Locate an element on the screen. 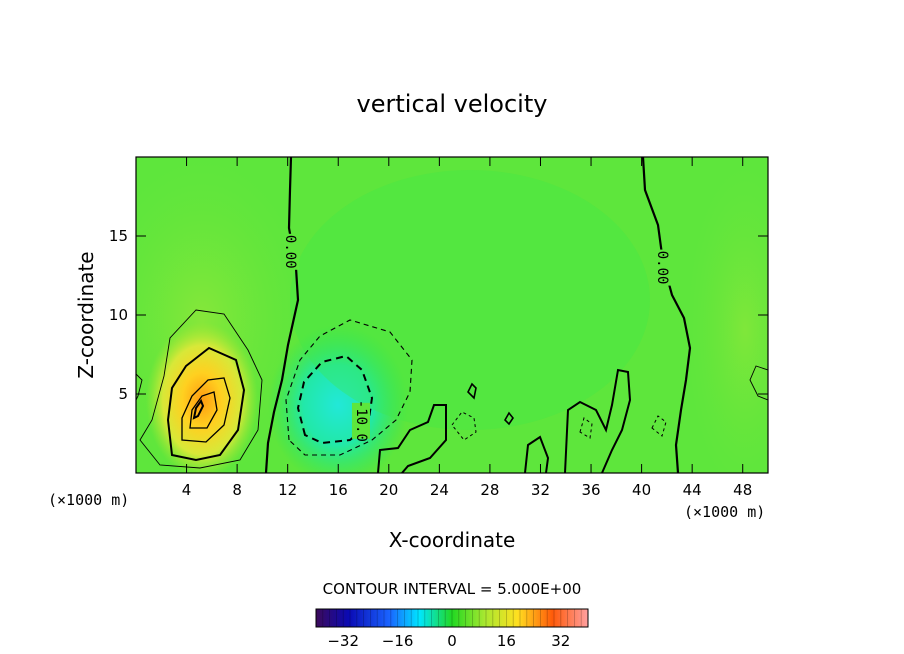  colorbar: −32 −16 0 16 32 is located at coordinates (452, 629).